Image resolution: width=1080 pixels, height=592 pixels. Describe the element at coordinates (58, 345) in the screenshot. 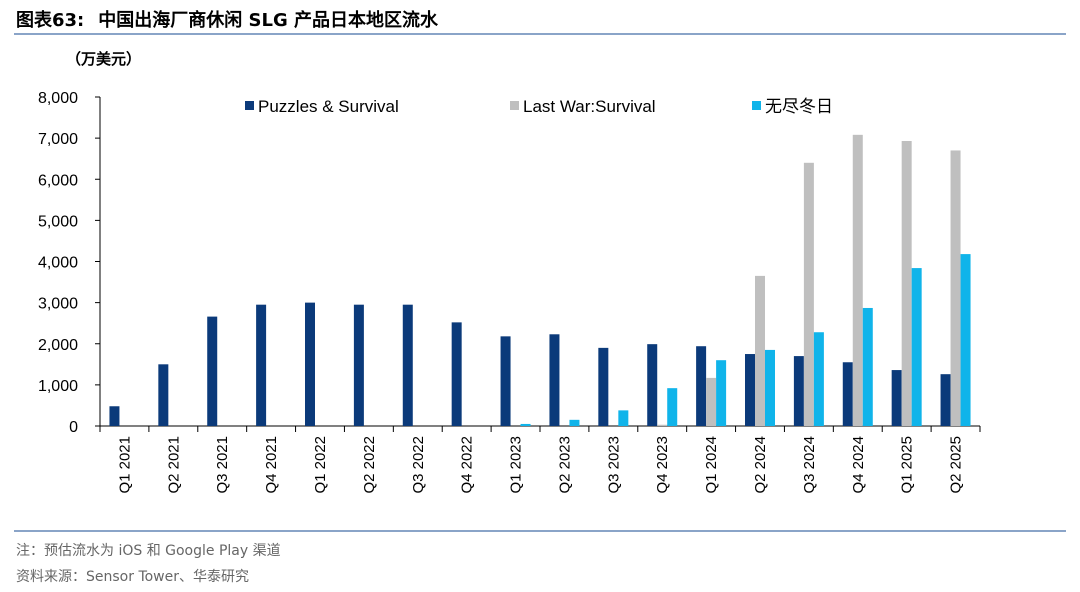

I see `y-tick-label: 2,000` at that location.